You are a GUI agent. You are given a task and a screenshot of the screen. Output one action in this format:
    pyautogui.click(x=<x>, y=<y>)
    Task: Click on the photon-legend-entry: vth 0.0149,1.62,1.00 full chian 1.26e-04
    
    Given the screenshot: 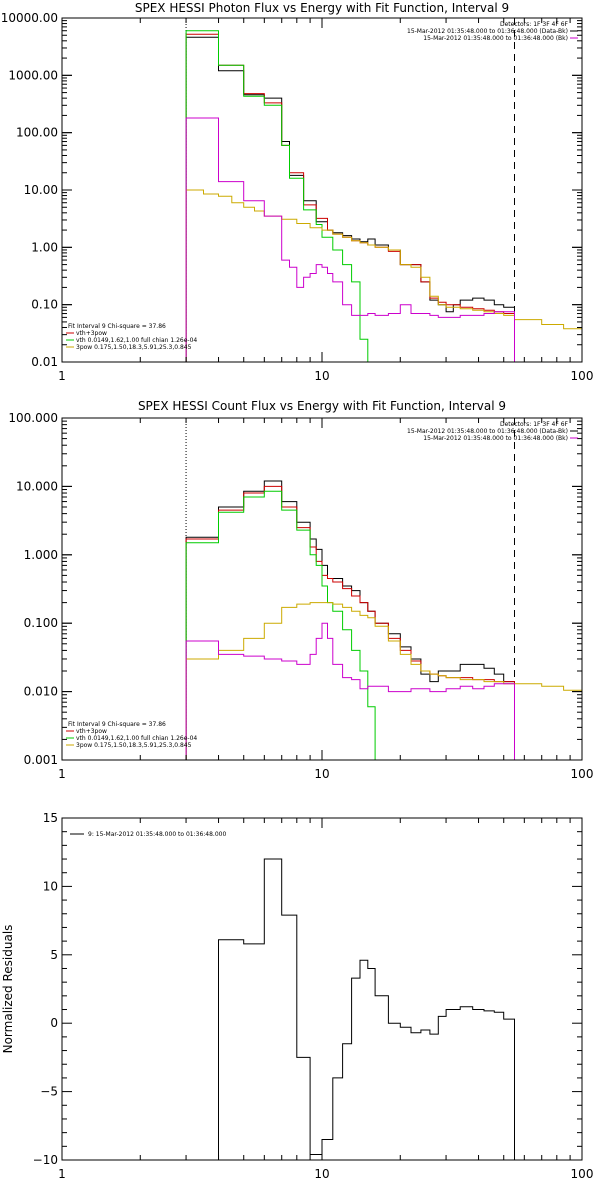 What is the action you would take?
    pyautogui.click(x=136, y=340)
    